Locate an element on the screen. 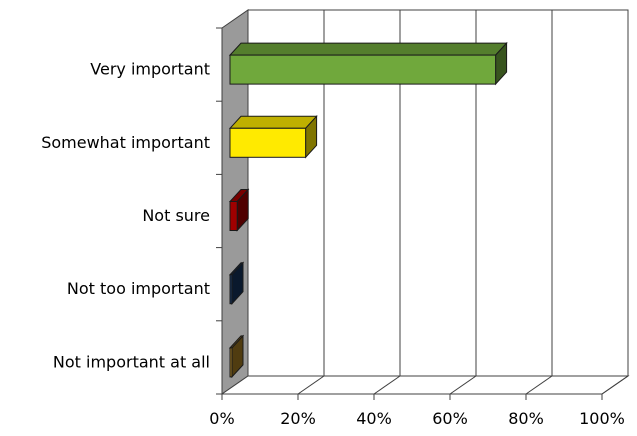  category-label: Not sure is located at coordinates (176, 215).